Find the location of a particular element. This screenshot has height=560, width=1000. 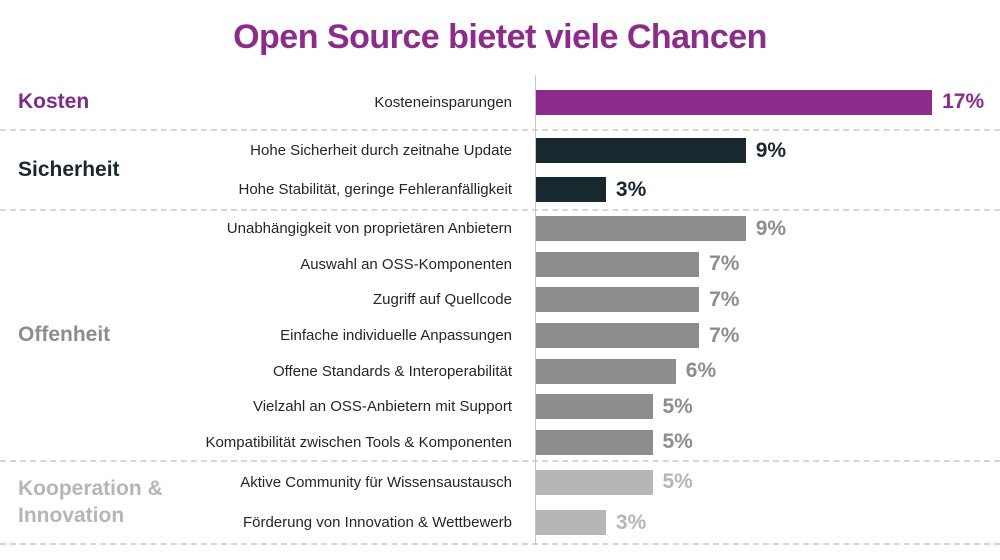

bar-row: Zugriff auf Quellcode 7% is located at coordinates (600, 300).